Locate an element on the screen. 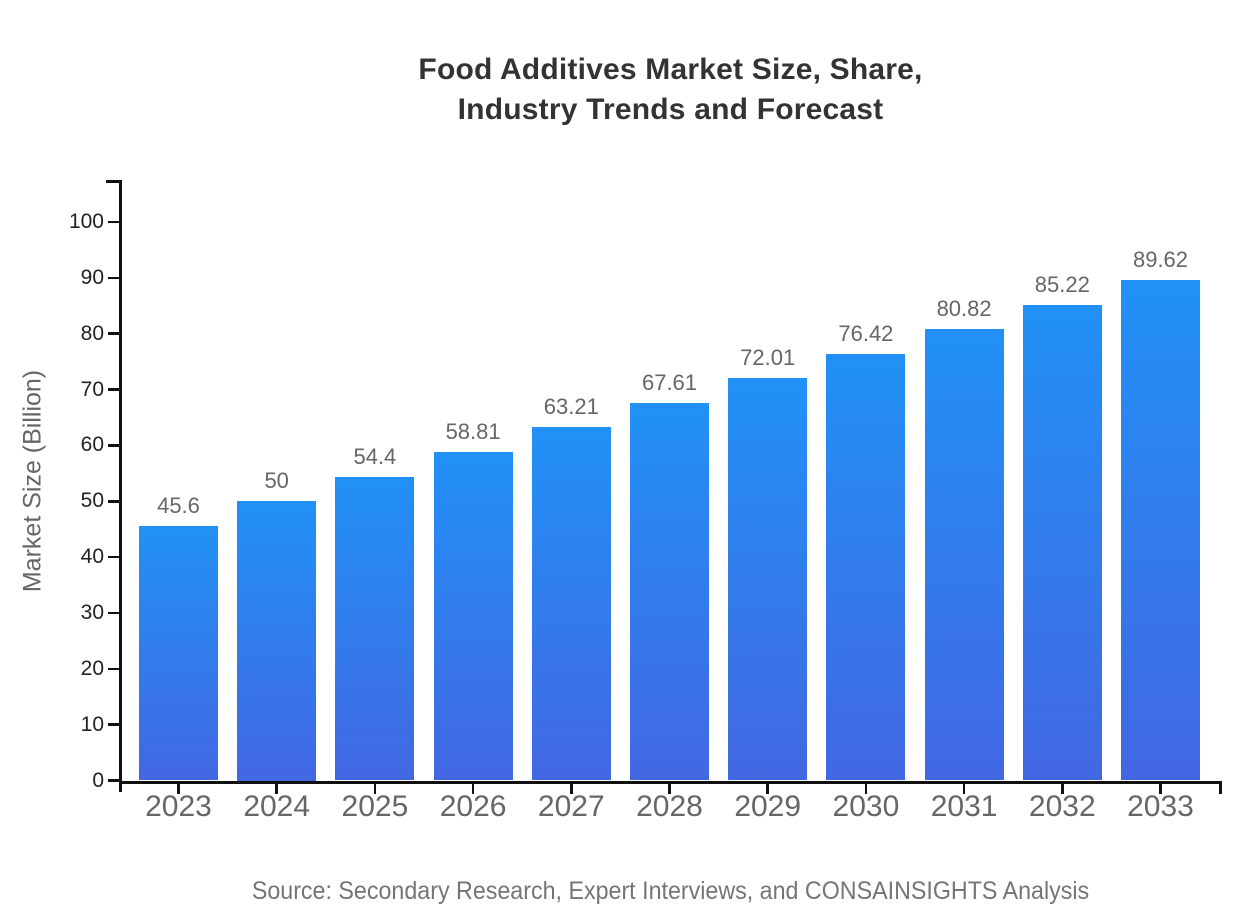 This screenshot has height=920, width=1260. y-tick-label: 70 is located at coordinates (92, 389).